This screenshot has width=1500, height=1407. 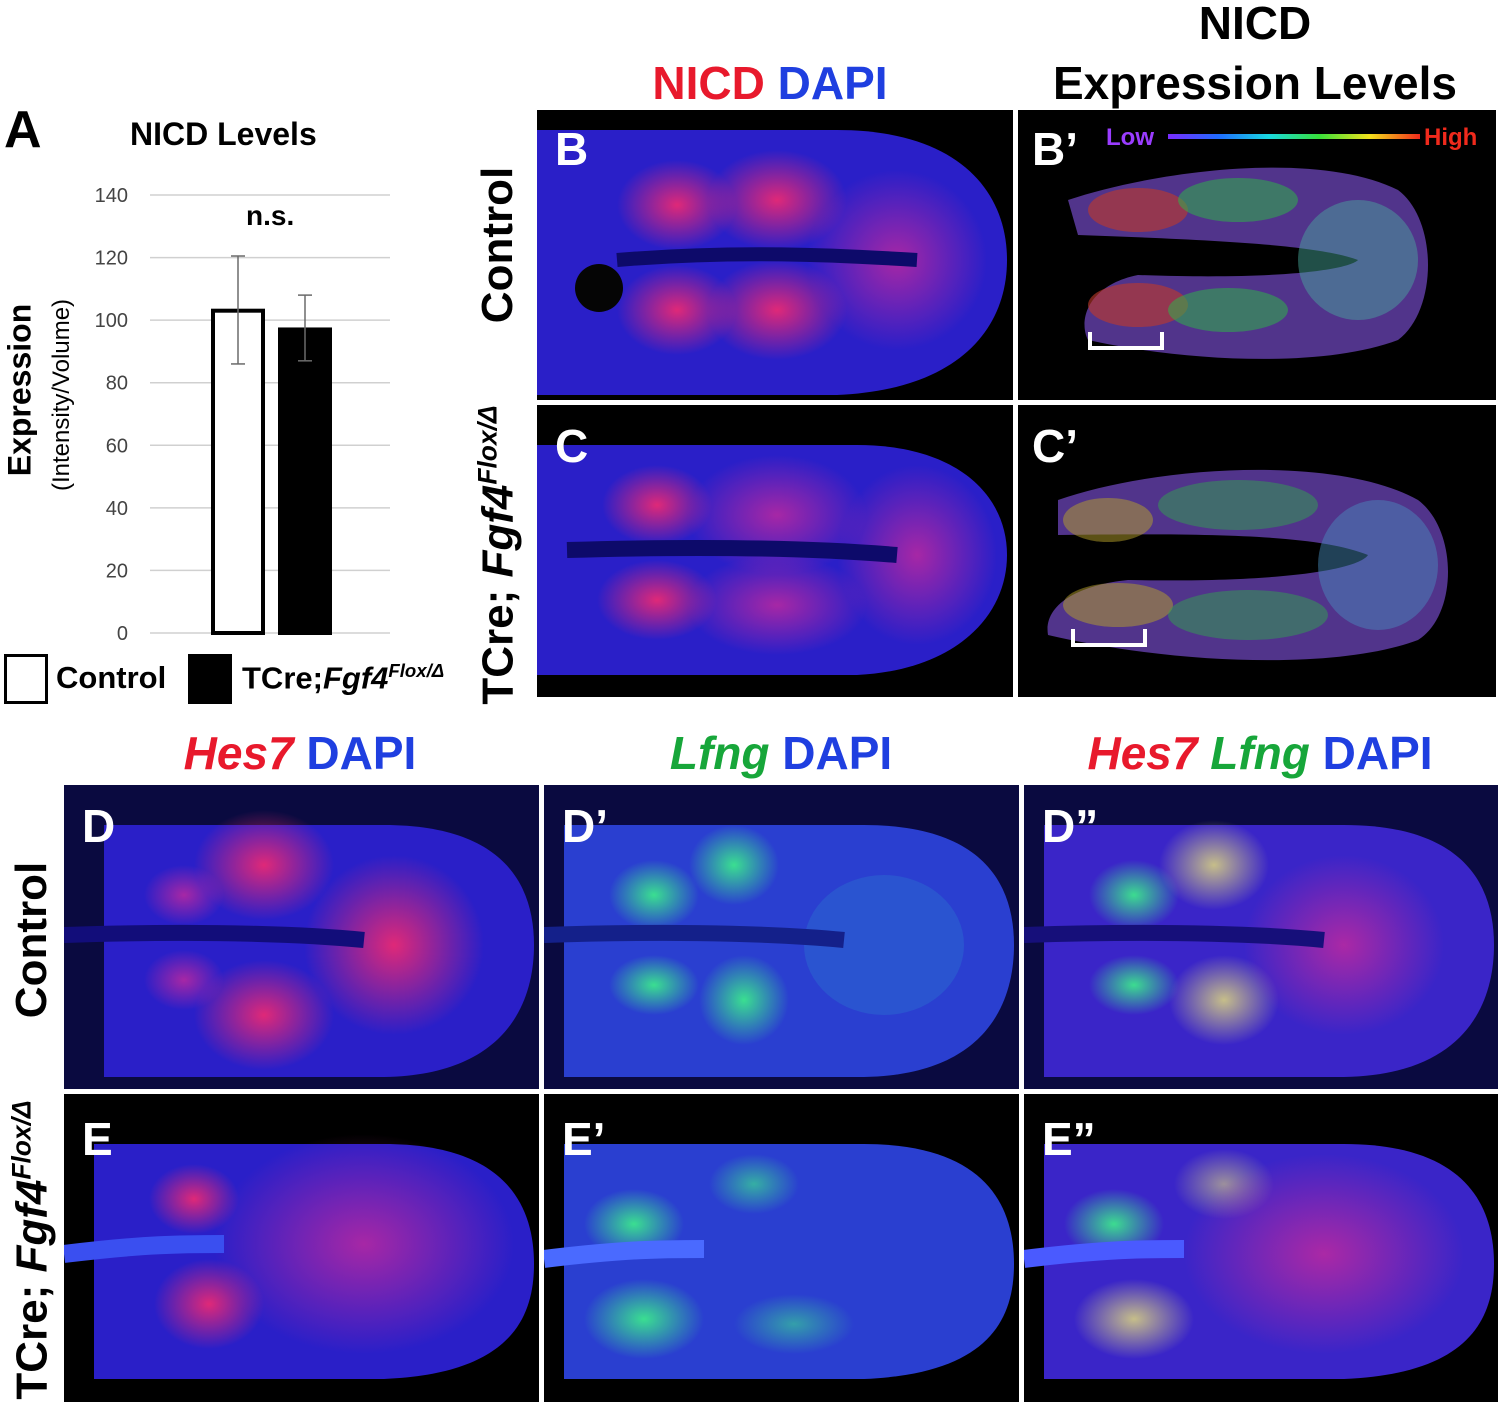 I want to click on header-nicd-levels-line2: Expression Levels, so click(x=1255, y=83).